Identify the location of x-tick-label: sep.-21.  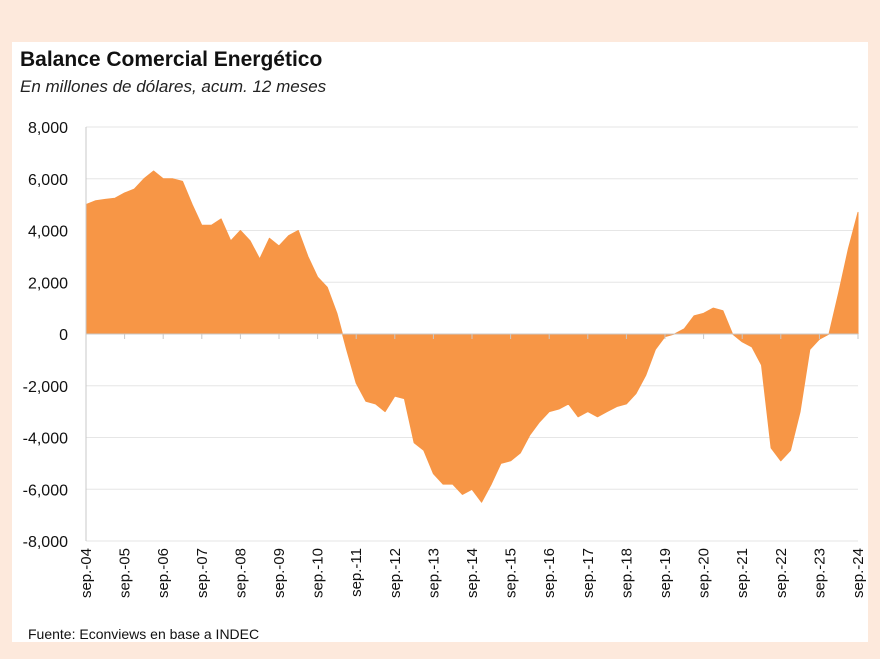
(742, 573).